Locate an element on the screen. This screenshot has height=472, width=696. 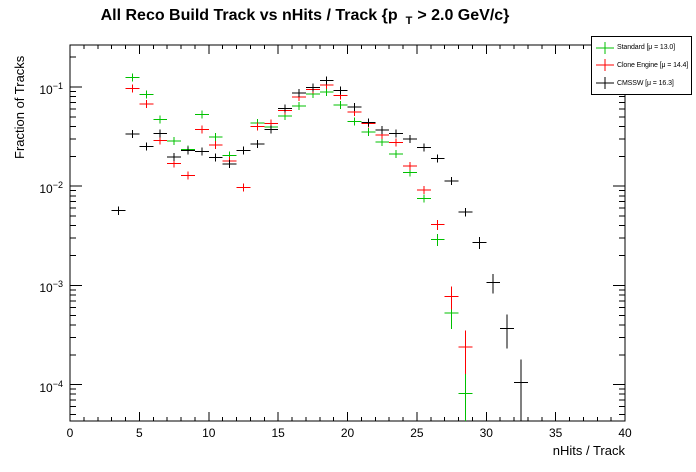
y-tick-label: 10⁻³ is located at coordinates (51, 287).